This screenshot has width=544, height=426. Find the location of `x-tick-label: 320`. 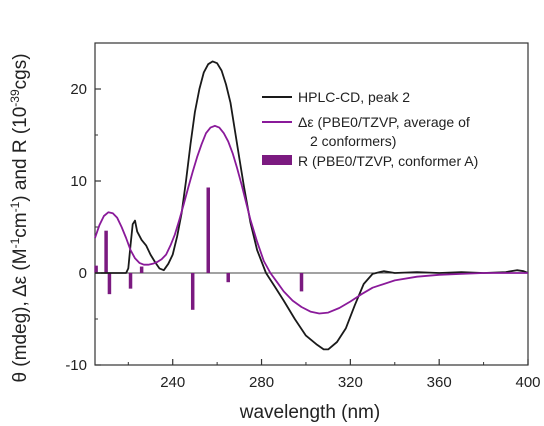

x-tick-label: 320 is located at coordinates (350, 382).